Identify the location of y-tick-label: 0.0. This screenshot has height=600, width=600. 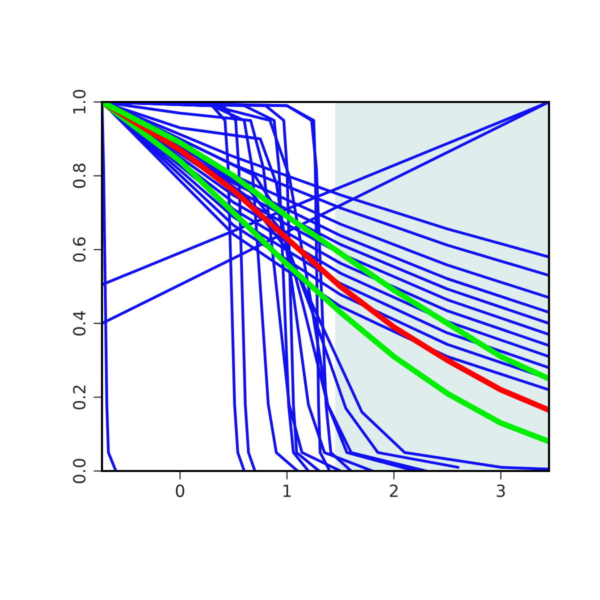
(79, 471).